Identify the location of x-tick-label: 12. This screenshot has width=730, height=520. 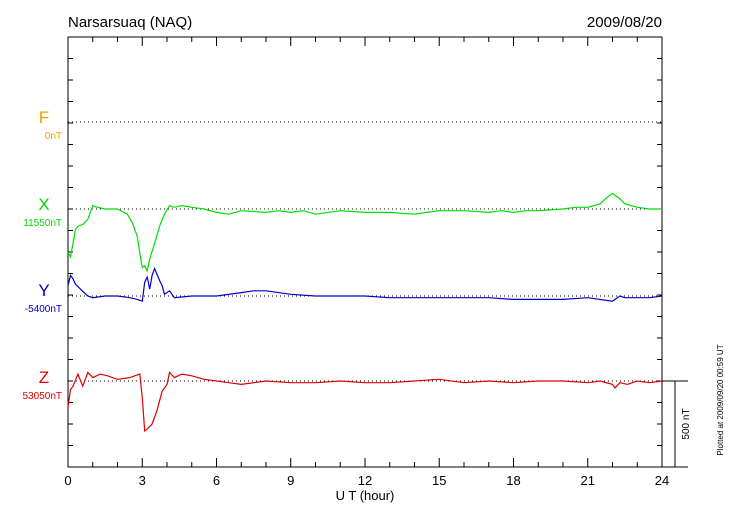
(365, 480).